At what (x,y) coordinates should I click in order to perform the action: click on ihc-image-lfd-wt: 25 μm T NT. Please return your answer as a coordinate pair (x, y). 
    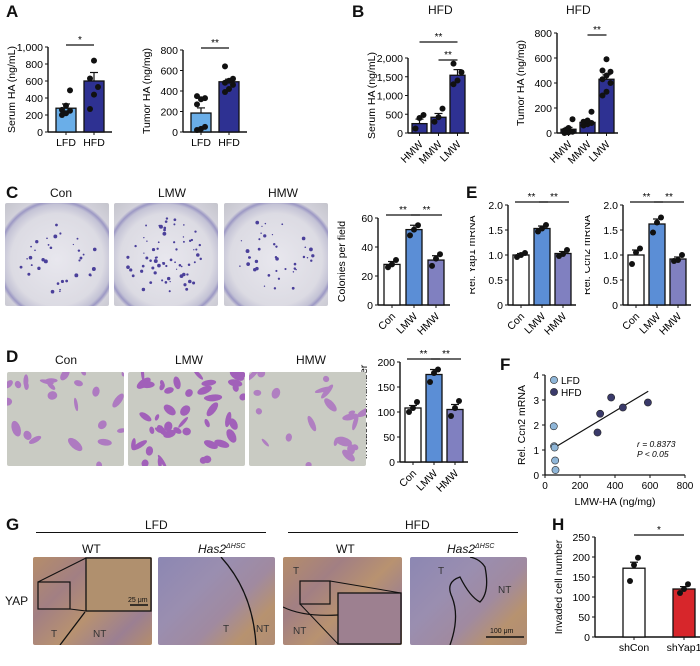
    Looking at the image, I should click on (92, 601).